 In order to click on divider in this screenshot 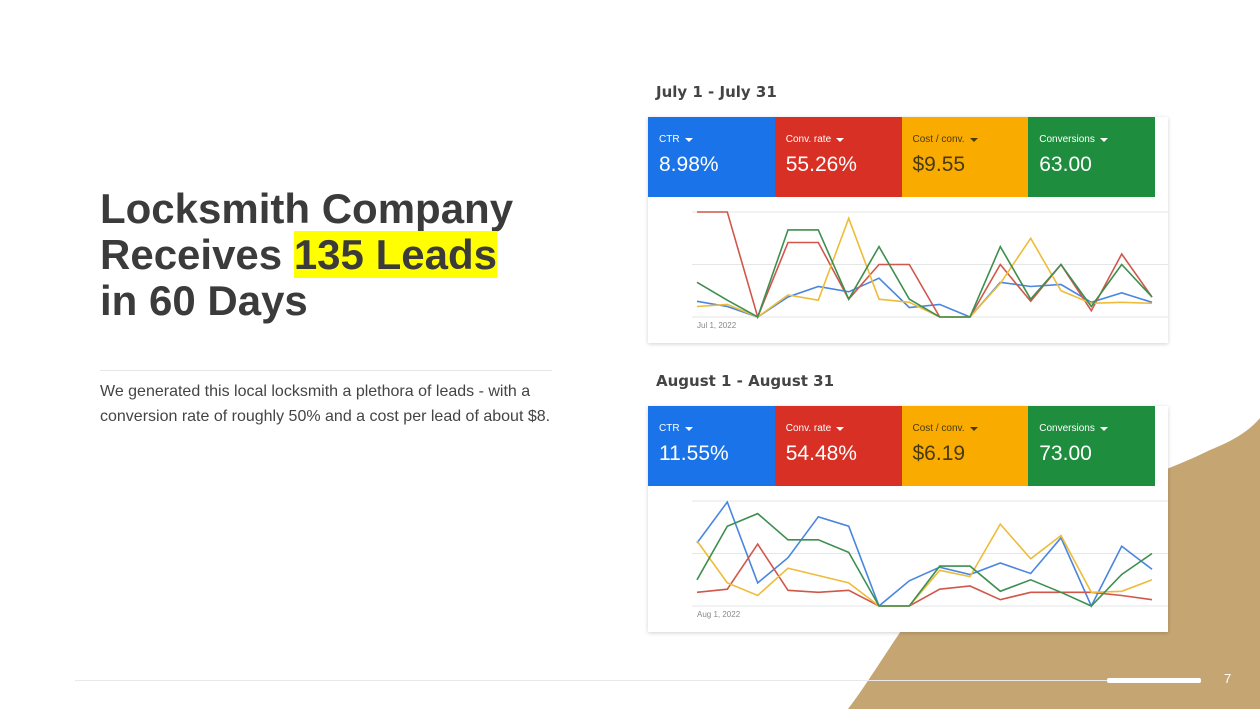, I will do `click(326, 370)`.